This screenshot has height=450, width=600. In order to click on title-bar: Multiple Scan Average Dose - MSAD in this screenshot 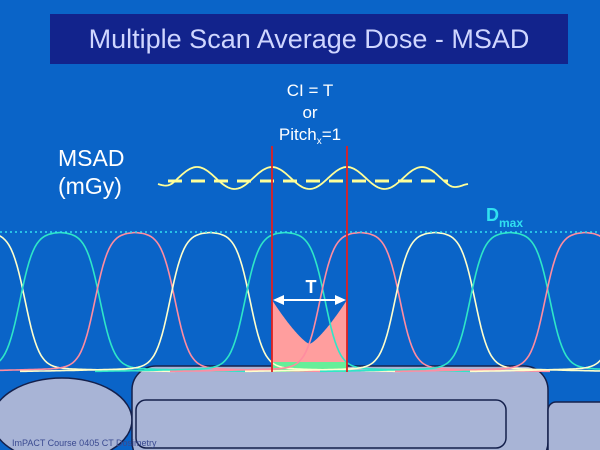, I will do `click(309, 39)`.